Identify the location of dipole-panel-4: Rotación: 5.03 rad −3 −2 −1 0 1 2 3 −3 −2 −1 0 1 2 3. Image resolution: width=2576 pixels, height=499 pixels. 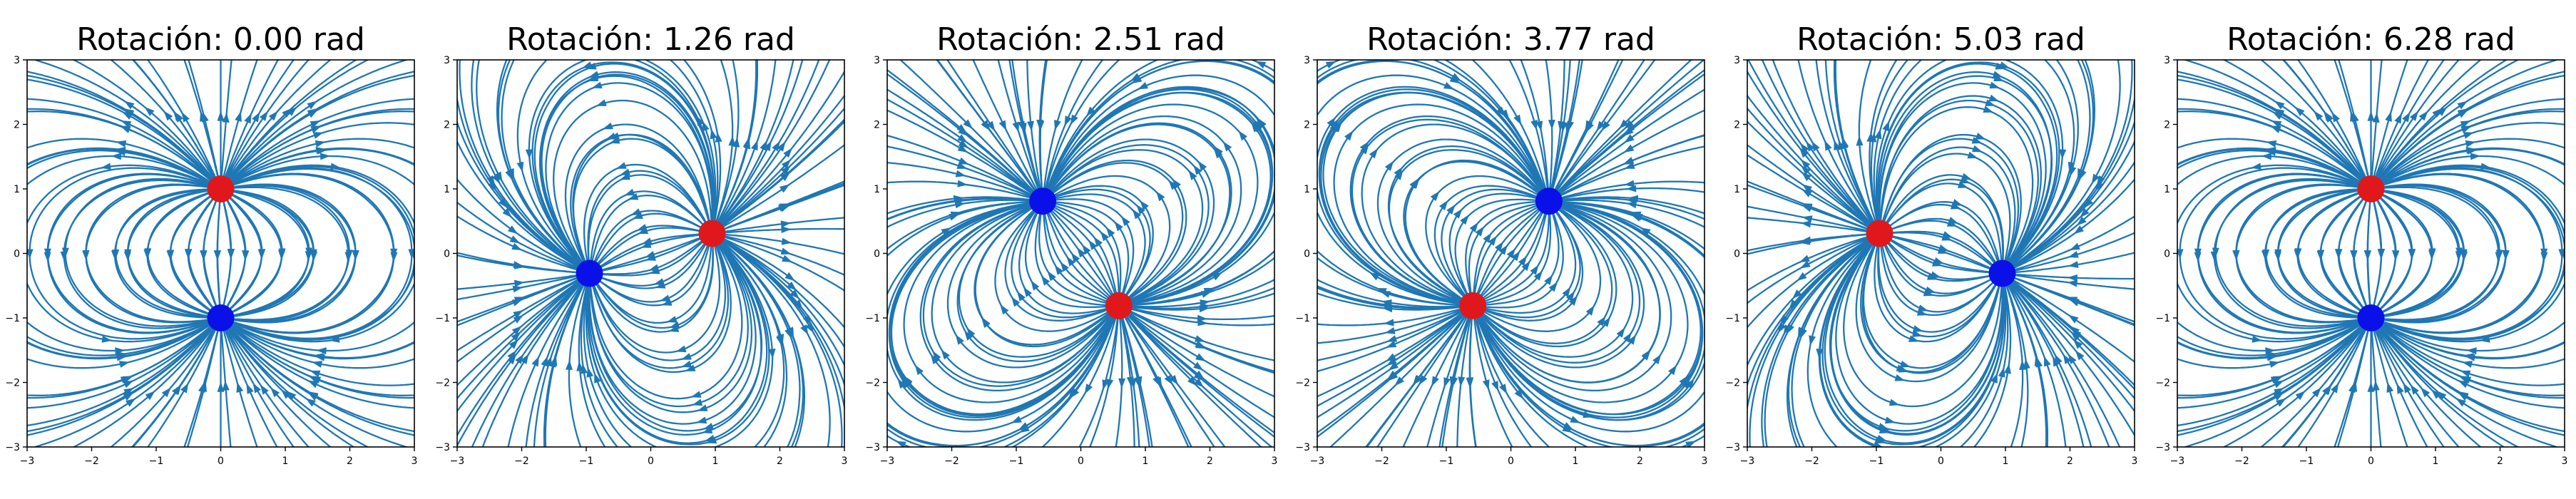
(1931, 244).